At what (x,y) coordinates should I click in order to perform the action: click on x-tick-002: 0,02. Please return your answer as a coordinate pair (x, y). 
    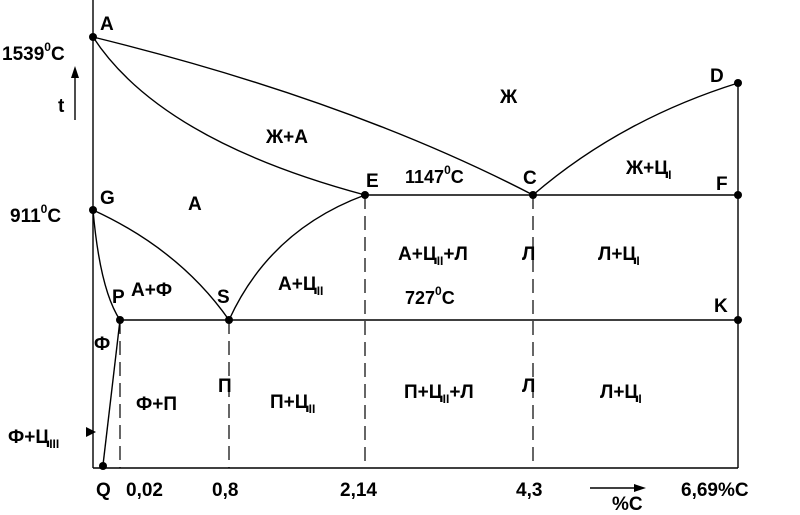
    Looking at the image, I should click on (144, 490).